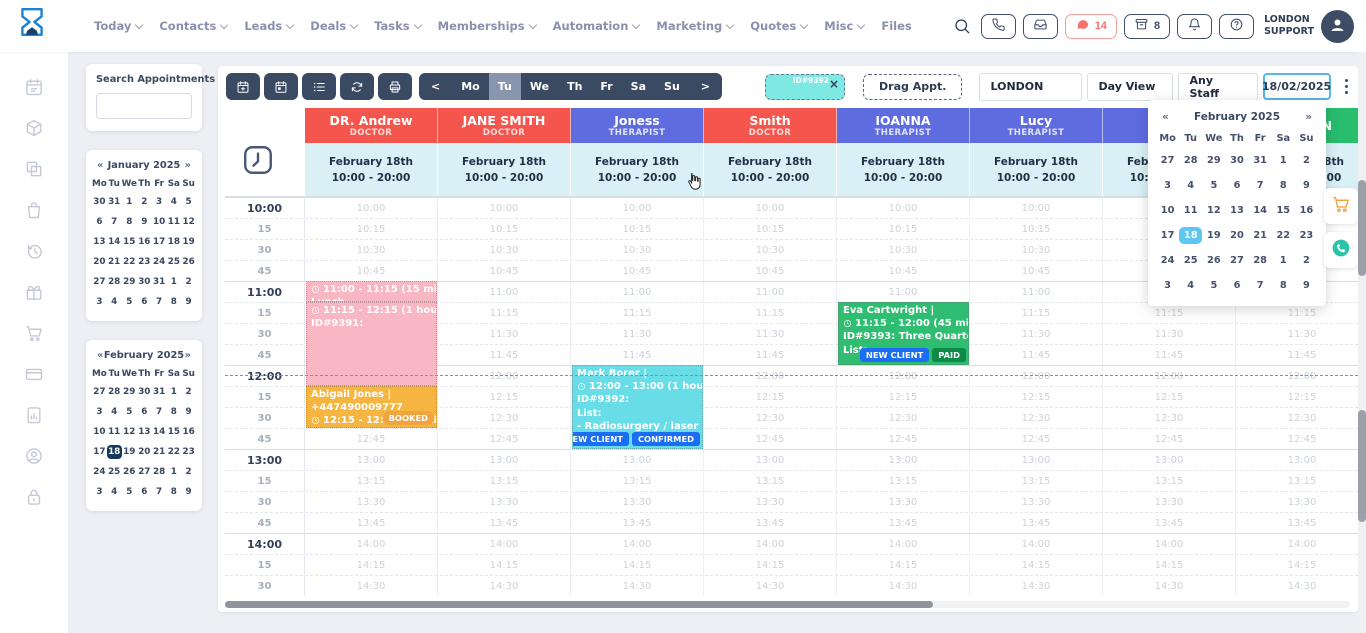  What do you see at coordinates (99, 432) in the screenshot?
I see `cal-feb-day: 10` at bounding box center [99, 432].